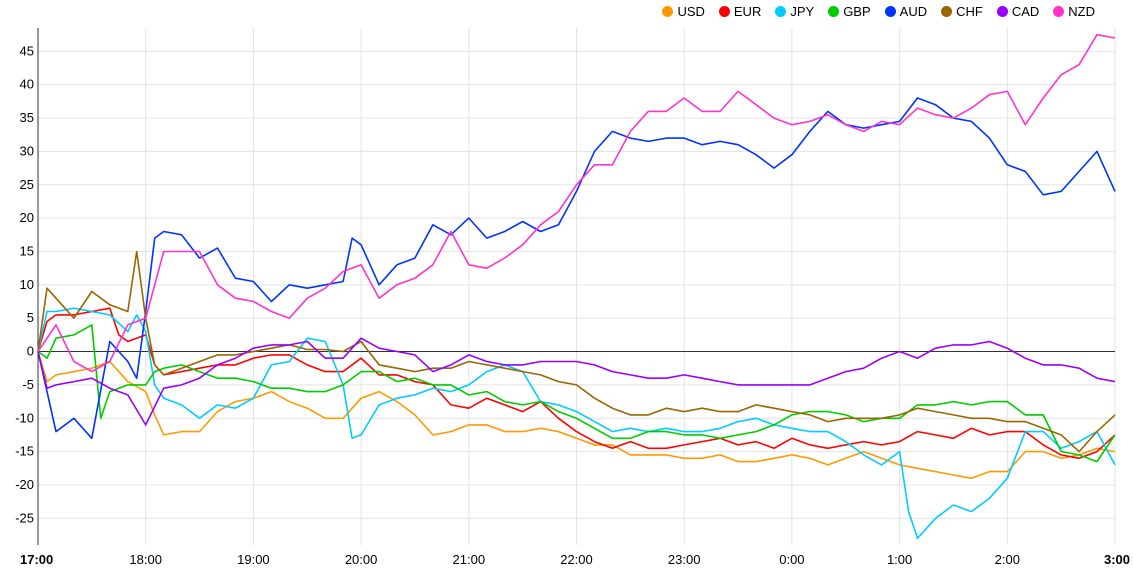 The image size is (1133, 588). I want to click on legend-item-aud: AUD, so click(906, 11).